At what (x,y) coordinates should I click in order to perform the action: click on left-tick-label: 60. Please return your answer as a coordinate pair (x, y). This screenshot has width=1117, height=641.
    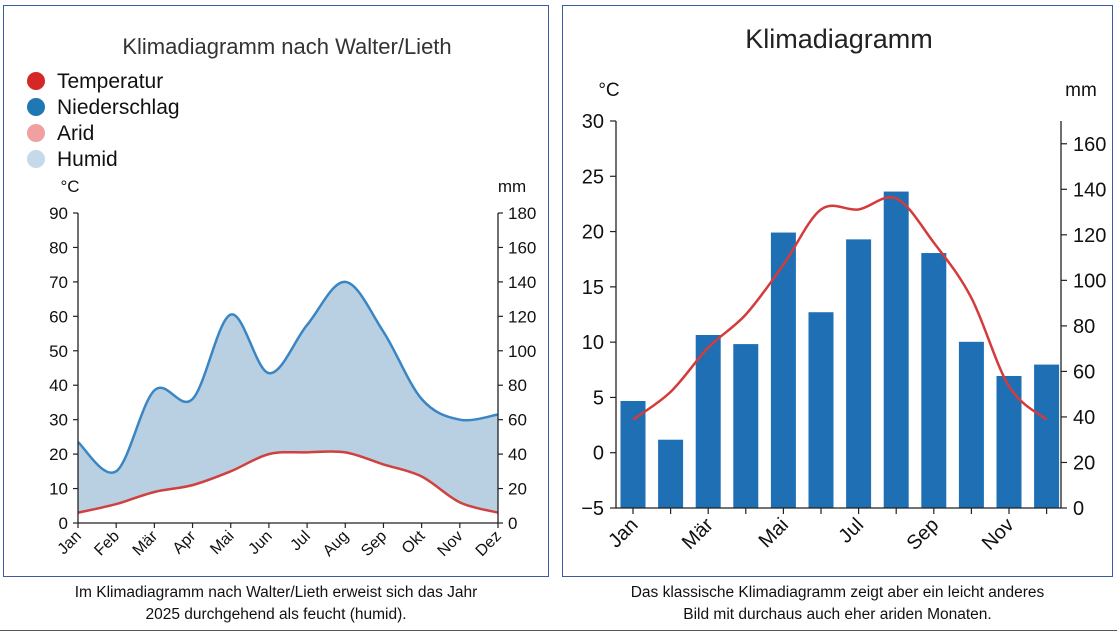
    Looking at the image, I should click on (58, 316).